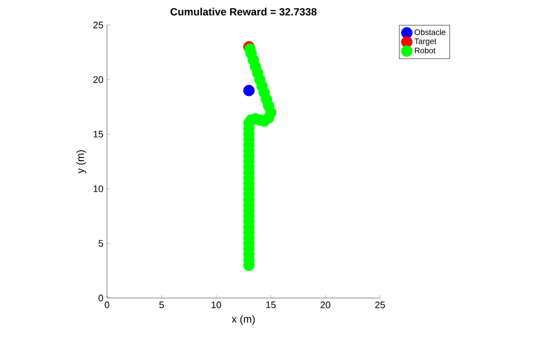  I want to click on chart-title: Cumulative Reward = 32.7338, so click(243, 12).